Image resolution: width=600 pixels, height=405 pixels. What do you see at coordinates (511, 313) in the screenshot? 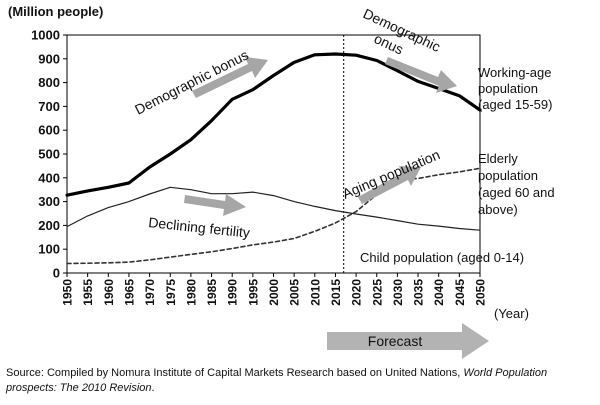
I see `x-axis-unit: (Year)` at bounding box center [511, 313].